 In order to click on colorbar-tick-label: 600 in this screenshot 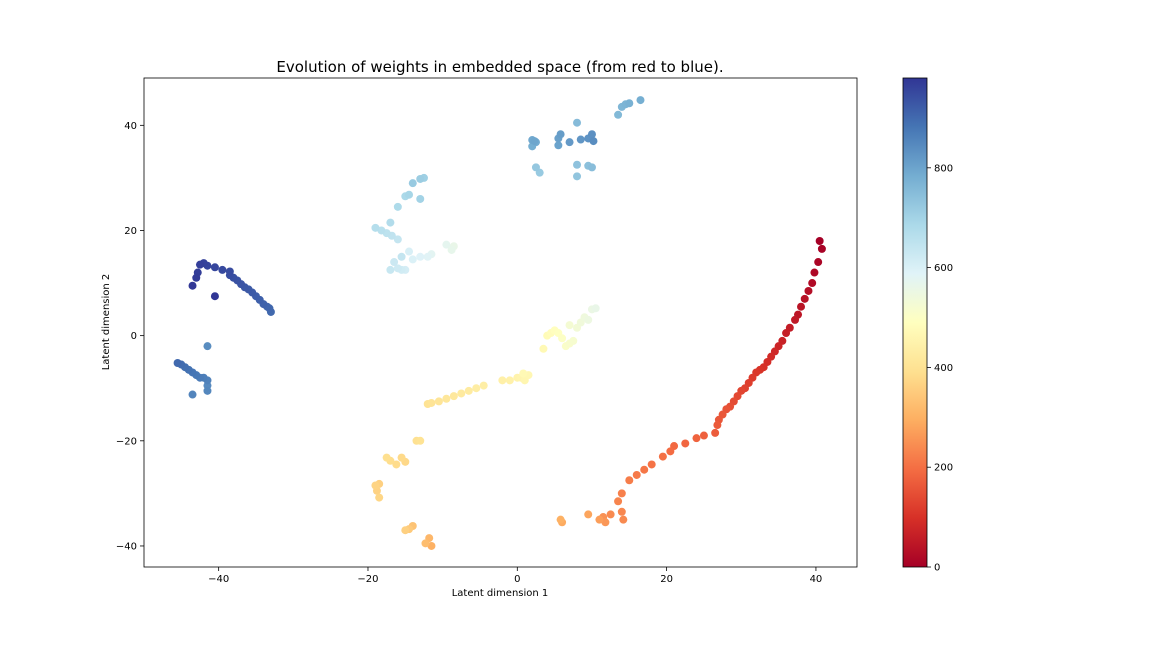, I will do `click(943, 268)`.